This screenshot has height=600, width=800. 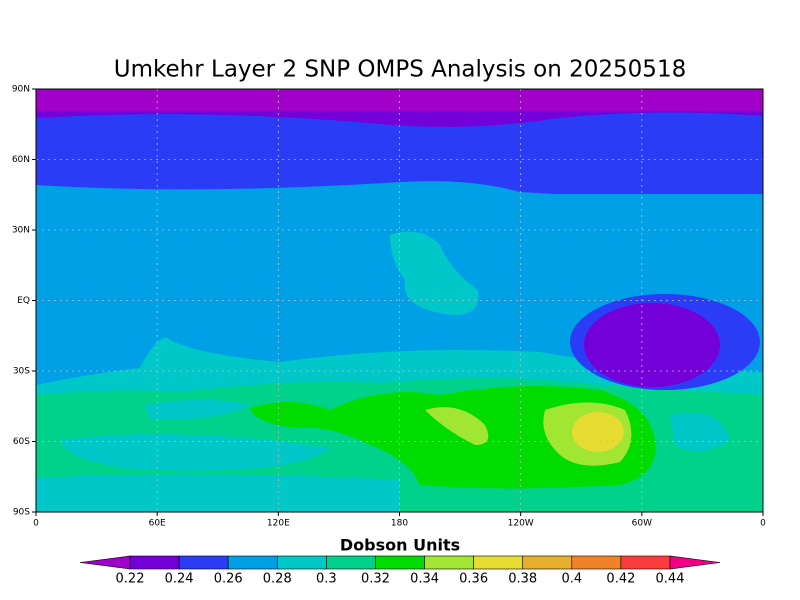 What do you see at coordinates (23, 301) in the screenshot?
I see `y-tick-label: EQ` at bounding box center [23, 301].